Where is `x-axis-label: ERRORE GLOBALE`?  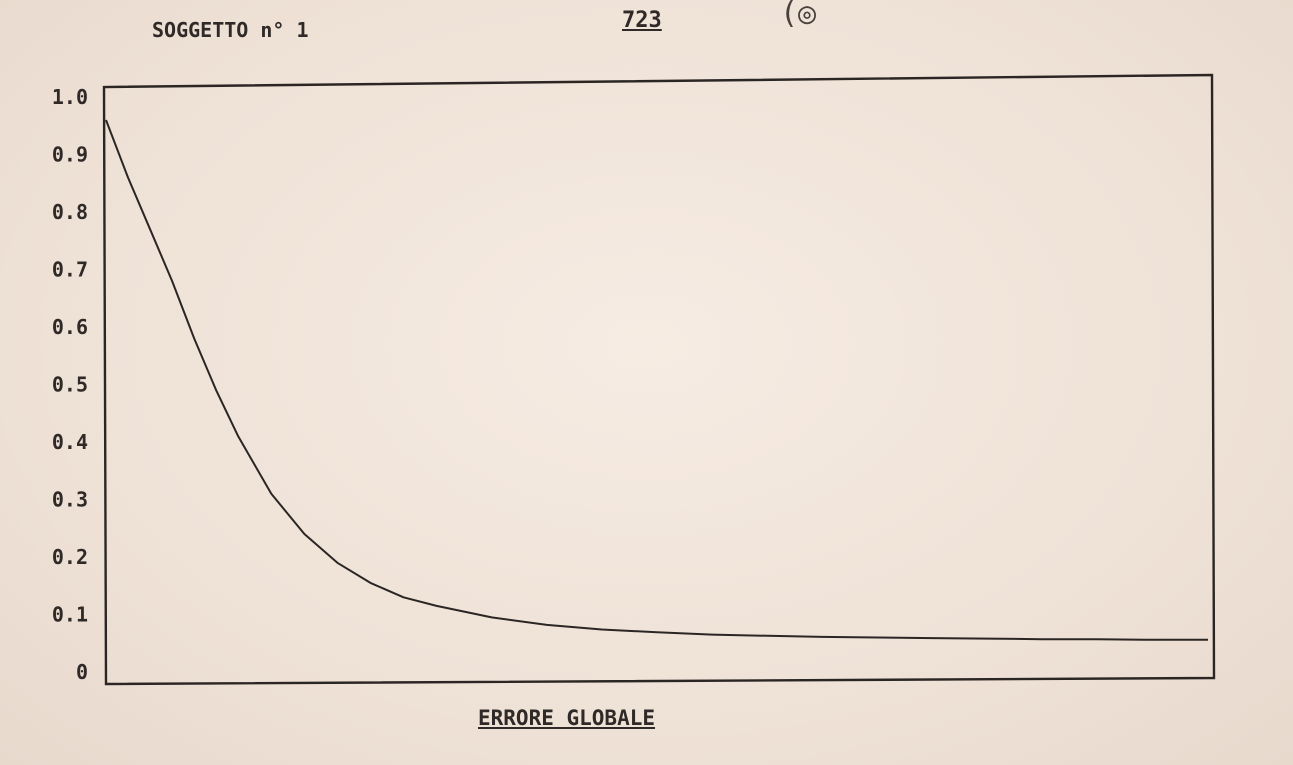
x-axis-label: ERRORE GLOBALE is located at coordinates (567, 718).